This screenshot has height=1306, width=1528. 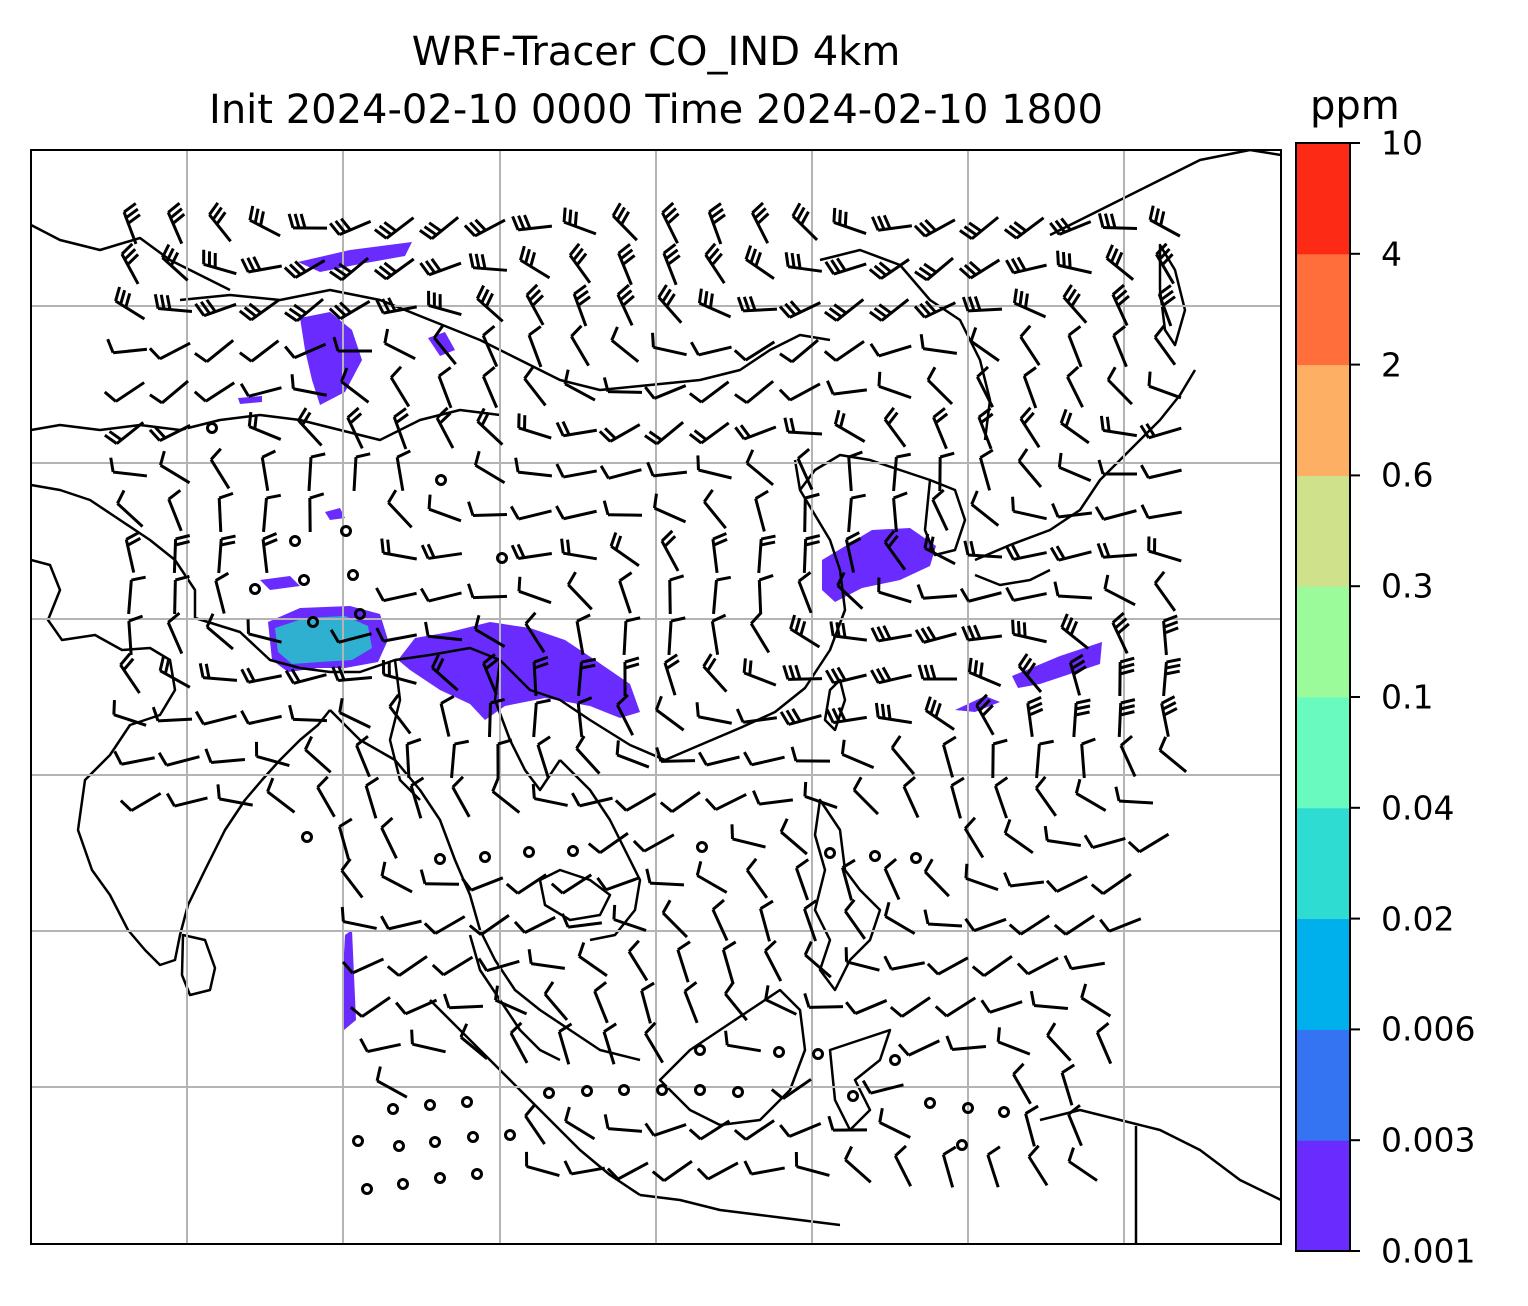 What do you see at coordinates (347, 645) in the screenshot?
I see `himalaya-border` at bounding box center [347, 645].